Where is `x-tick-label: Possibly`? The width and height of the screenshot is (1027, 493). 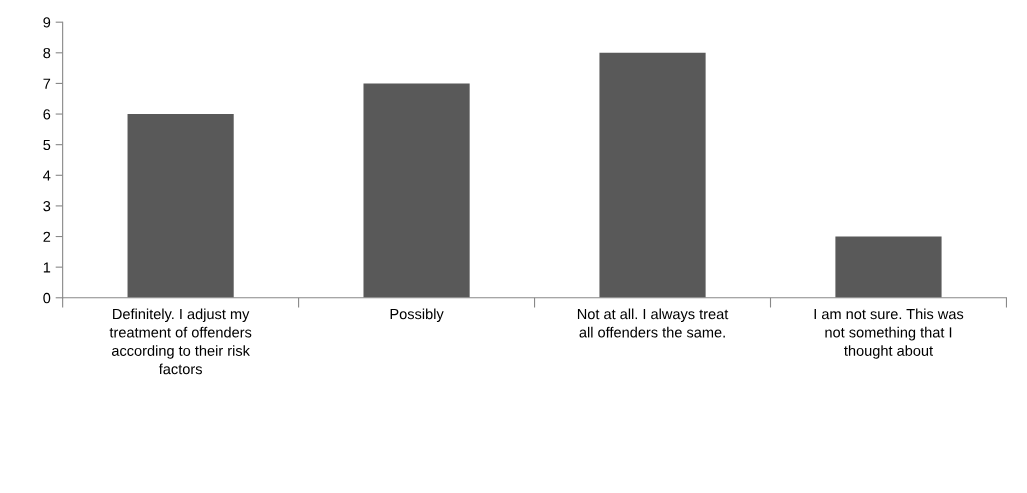
x-tick-label: Possibly is located at coordinates (417, 315).